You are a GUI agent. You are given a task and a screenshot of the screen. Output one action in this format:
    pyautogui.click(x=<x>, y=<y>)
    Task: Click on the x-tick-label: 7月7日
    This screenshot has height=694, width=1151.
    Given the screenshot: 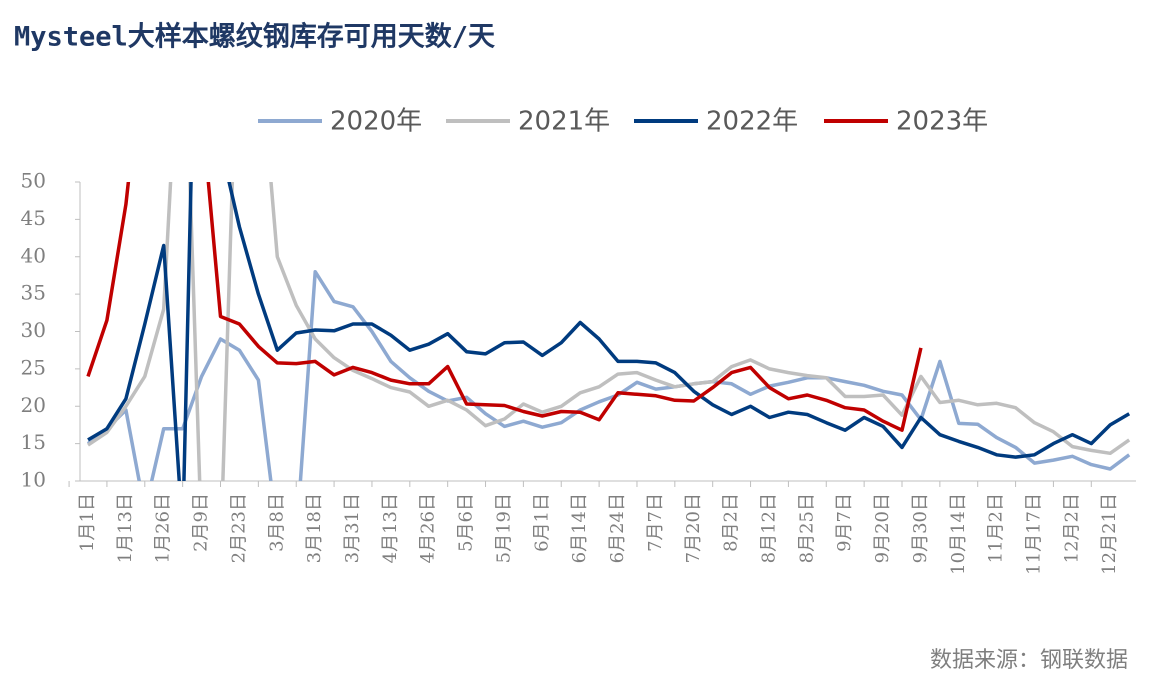 What is the action you would take?
    pyautogui.click(x=655, y=522)
    